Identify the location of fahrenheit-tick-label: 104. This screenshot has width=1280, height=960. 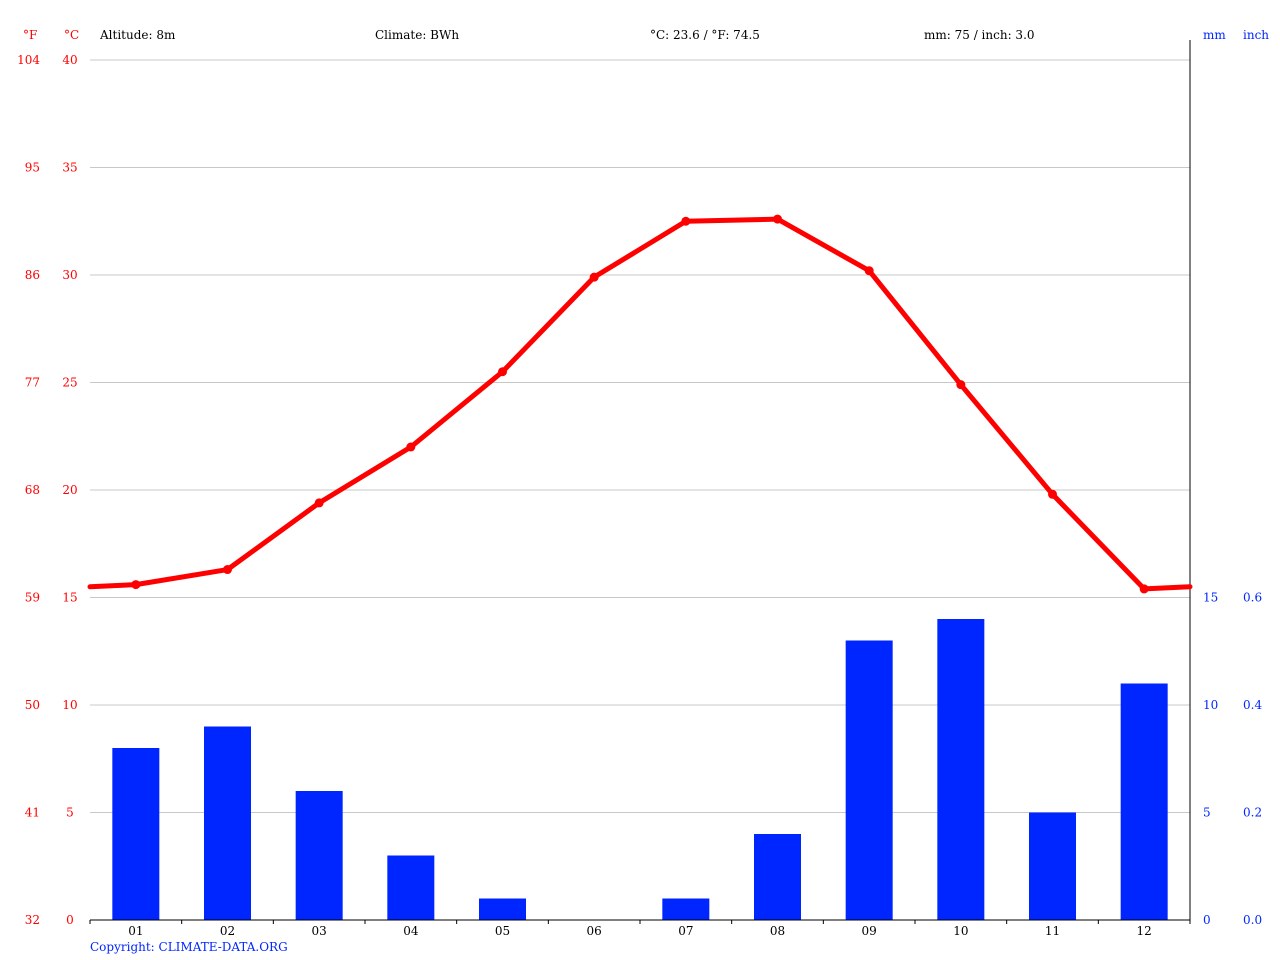
(28, 60).